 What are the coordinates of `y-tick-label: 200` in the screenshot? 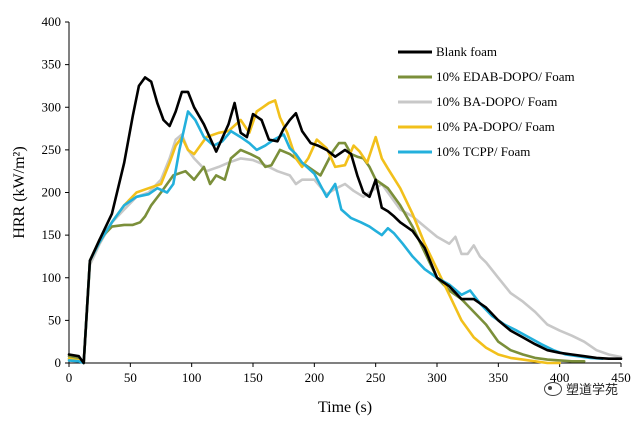 It's located at (52, 192).